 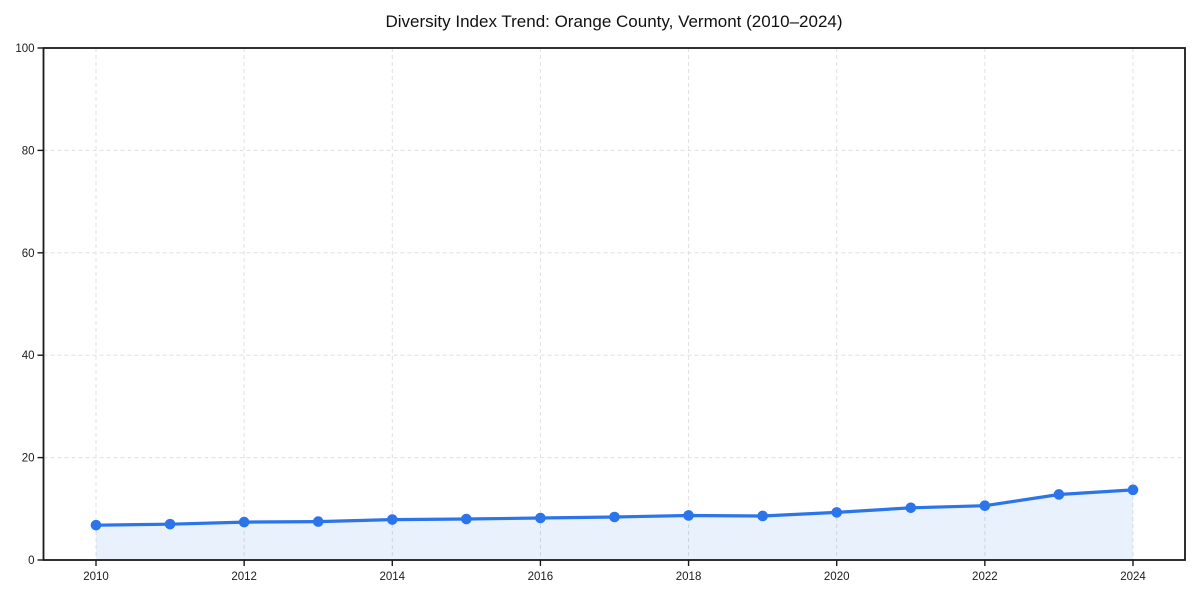 I want to click on y-tick-label: 100, so click(x=24, y=49).